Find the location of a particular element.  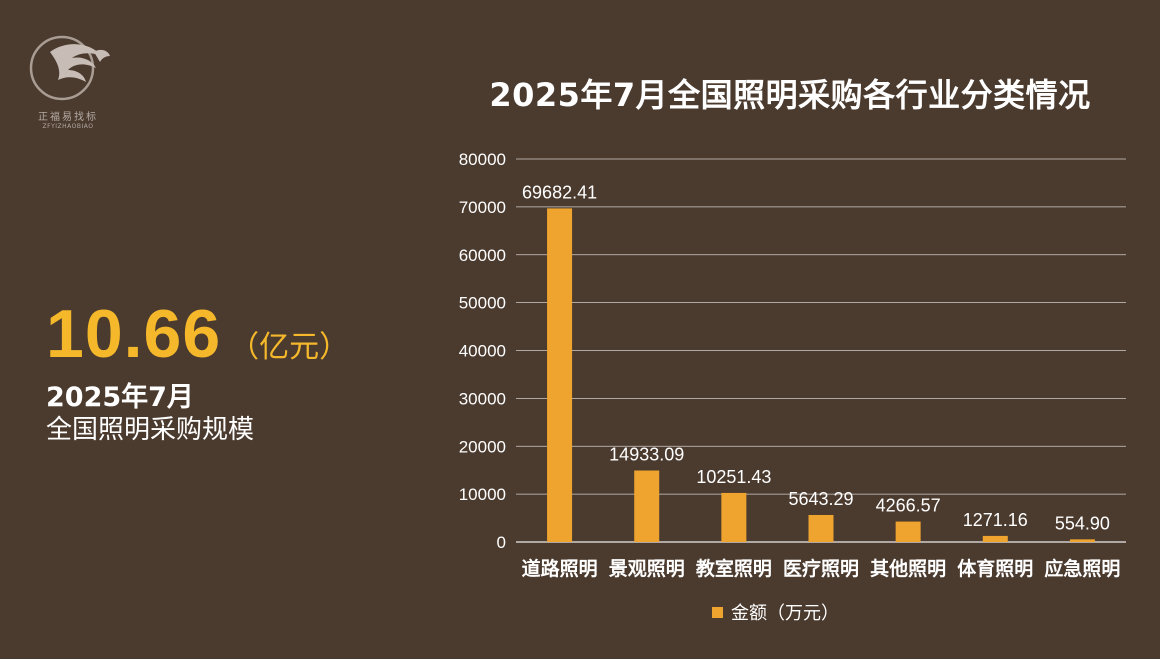

data-label: 14933.09 is located at coordinates (646, 455).